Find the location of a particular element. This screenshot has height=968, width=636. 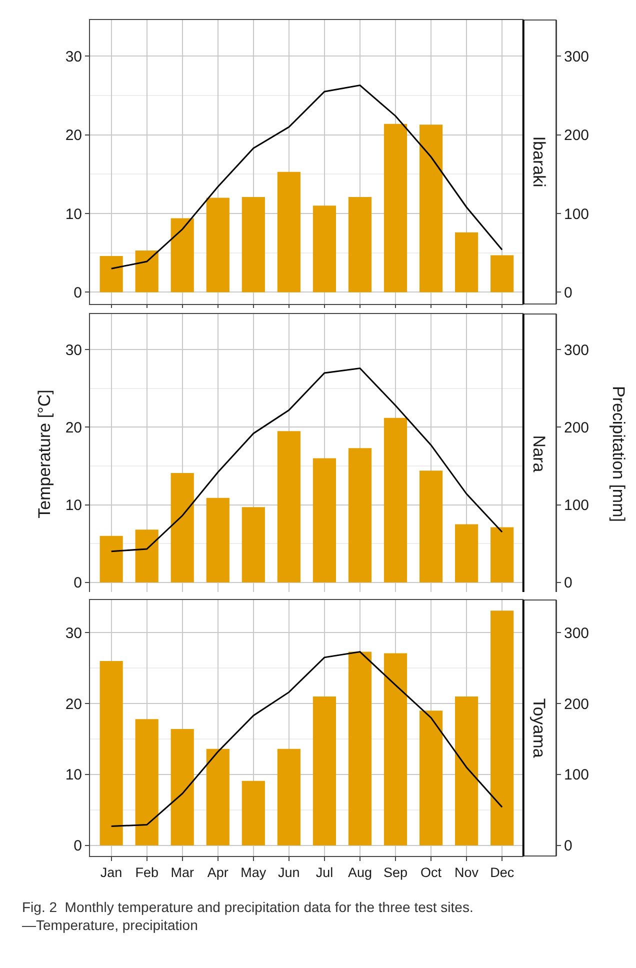

x-tick-label: Feb is located at coordinates (146, 872).